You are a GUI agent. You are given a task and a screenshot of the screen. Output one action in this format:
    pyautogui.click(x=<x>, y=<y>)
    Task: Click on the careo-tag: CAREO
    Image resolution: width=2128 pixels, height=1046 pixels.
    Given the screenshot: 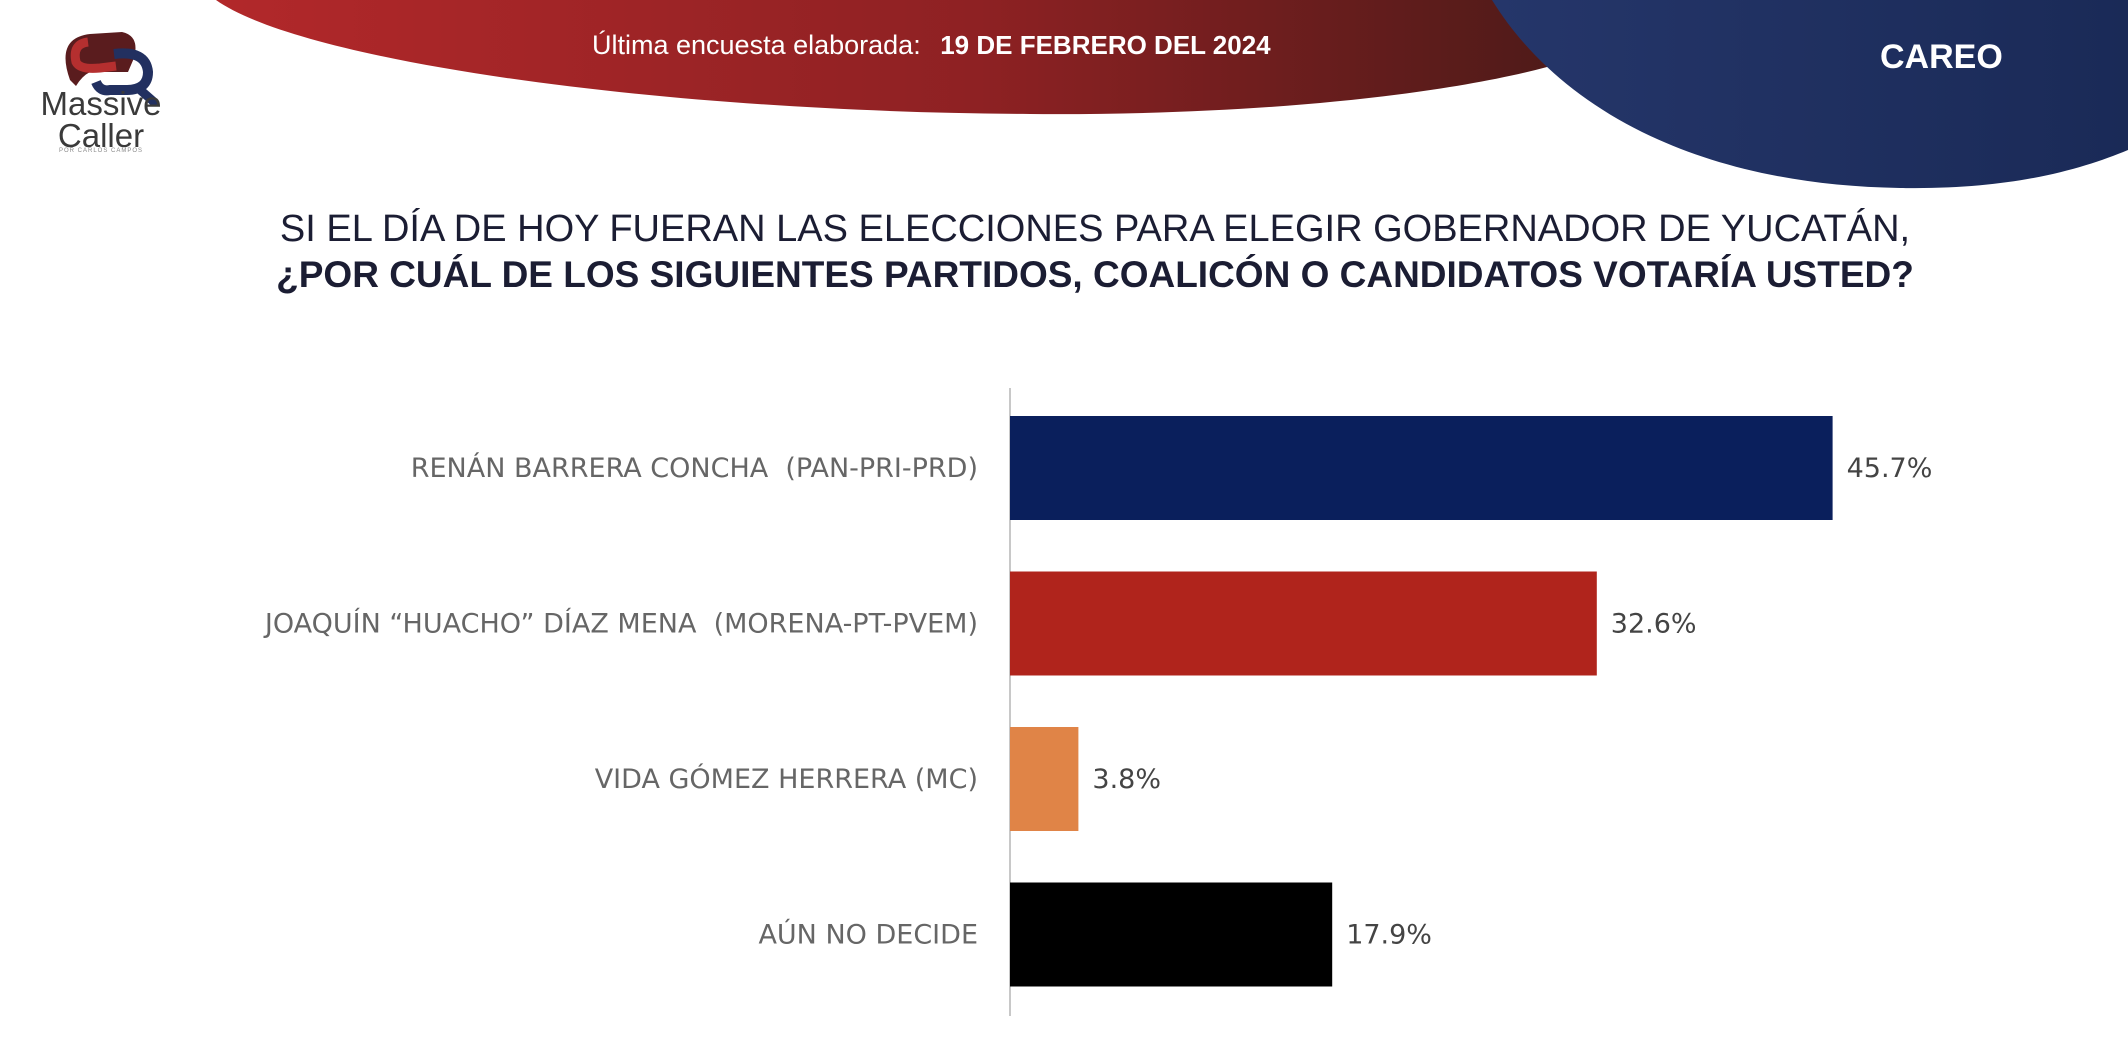 What is the action you would take?
    pyautogui.click(x=1941, y=57)
    